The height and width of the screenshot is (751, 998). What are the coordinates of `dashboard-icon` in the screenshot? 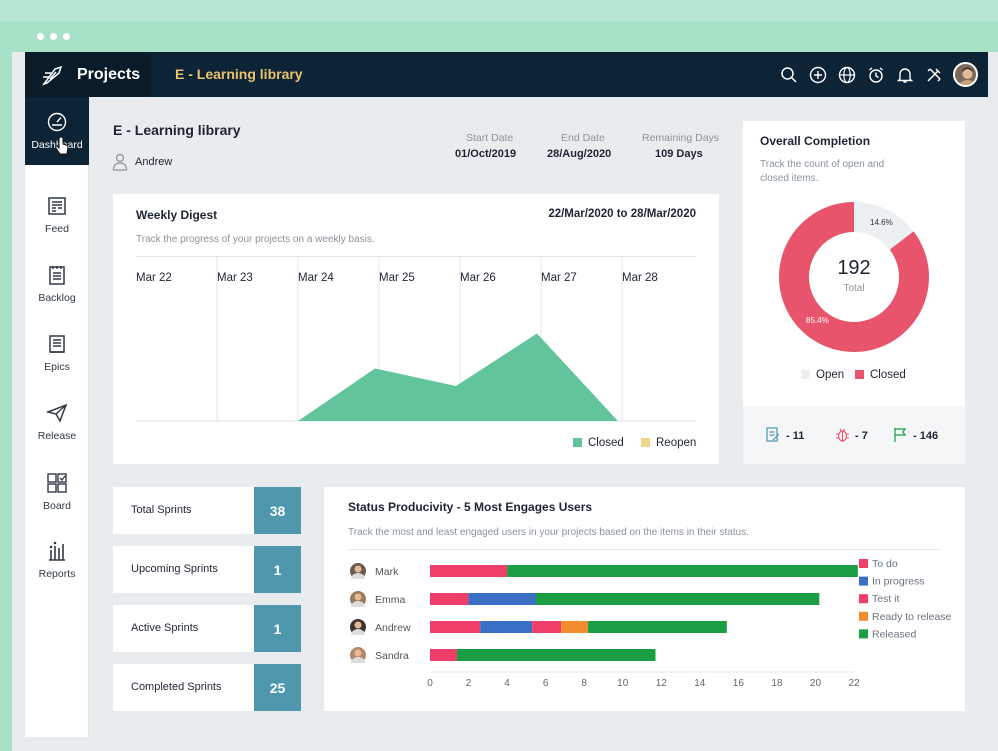 It's located at (57, 122).